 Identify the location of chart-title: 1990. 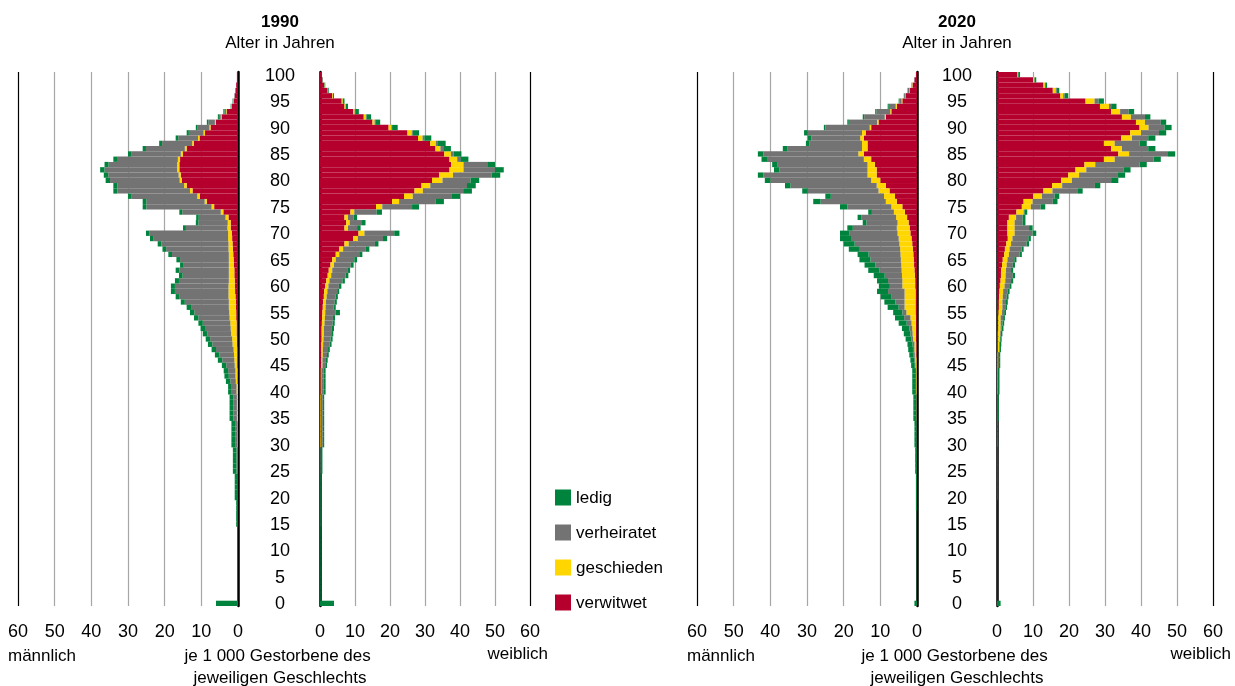
(280, 21).